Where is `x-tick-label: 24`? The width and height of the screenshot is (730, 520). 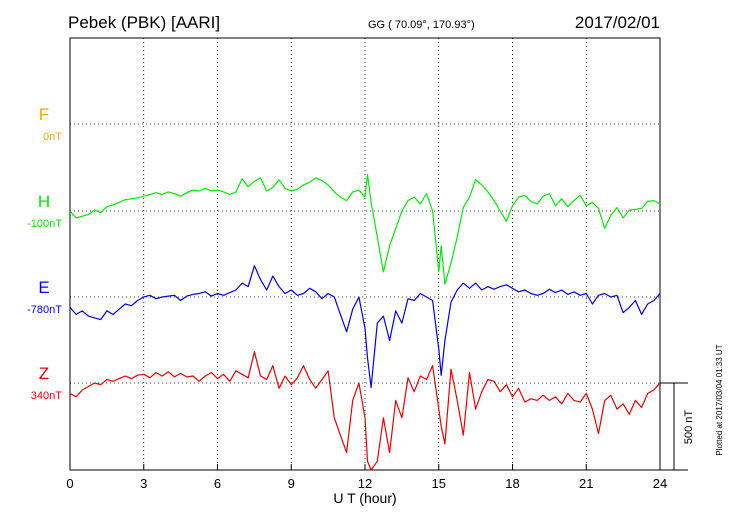
x-tick-label: 24 is located at coordinates (660, 483).